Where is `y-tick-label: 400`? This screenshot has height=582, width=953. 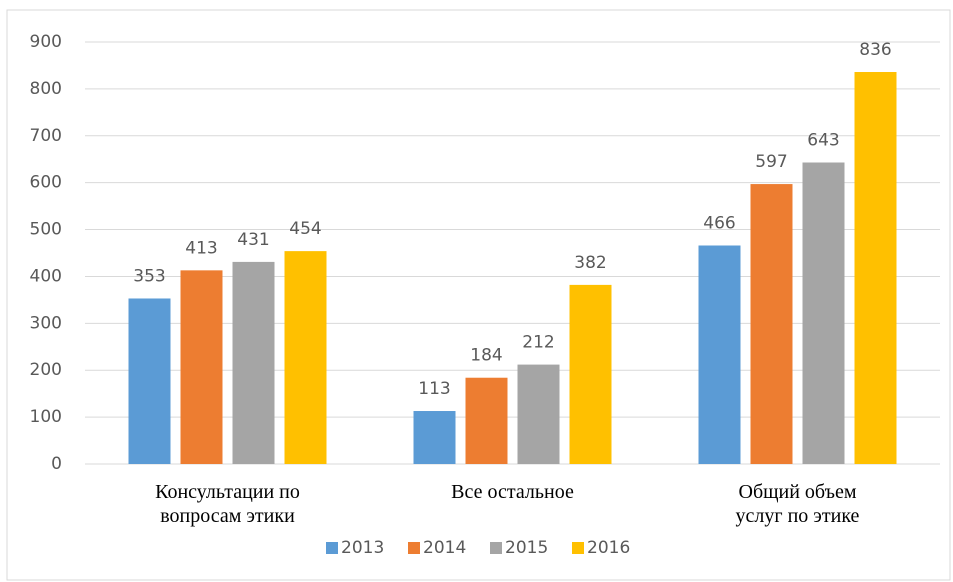
y-tick-label: 400 is located at coordinates (46, 276).